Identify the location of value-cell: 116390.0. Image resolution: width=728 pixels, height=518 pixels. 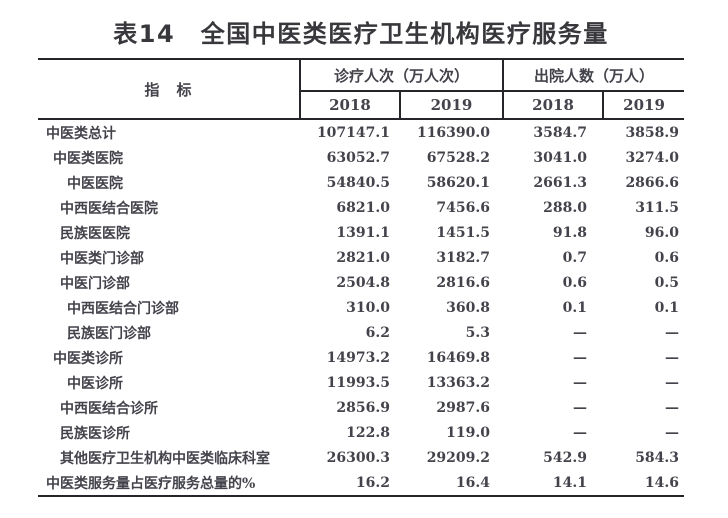
(453, 132).